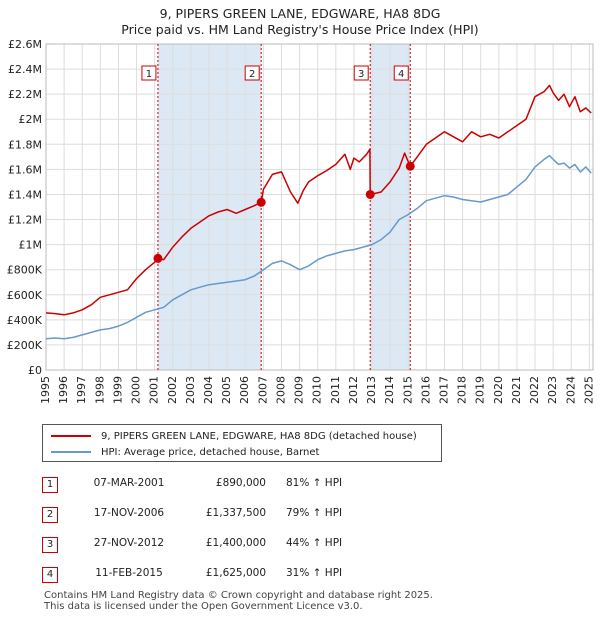 This screenshot has width=600, height=620. Describe the element at coordinates (314, 573) in the screenshot. I see `sale-hpi-change: 31% ↑ HPI` at that location.